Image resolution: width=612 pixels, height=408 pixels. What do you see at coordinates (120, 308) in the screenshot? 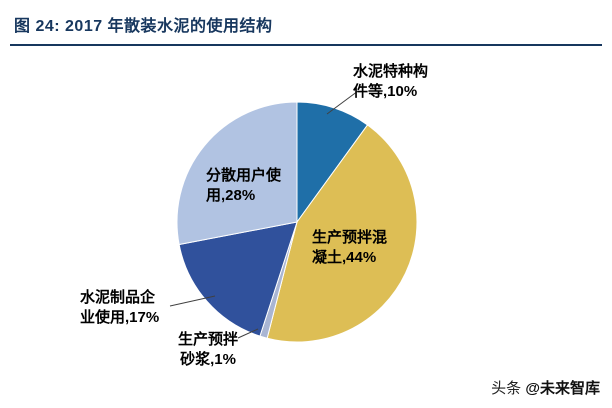
I see `slice-label-cement-products: 水泥制品企业使用,17%` at bounding box center [120, 308].